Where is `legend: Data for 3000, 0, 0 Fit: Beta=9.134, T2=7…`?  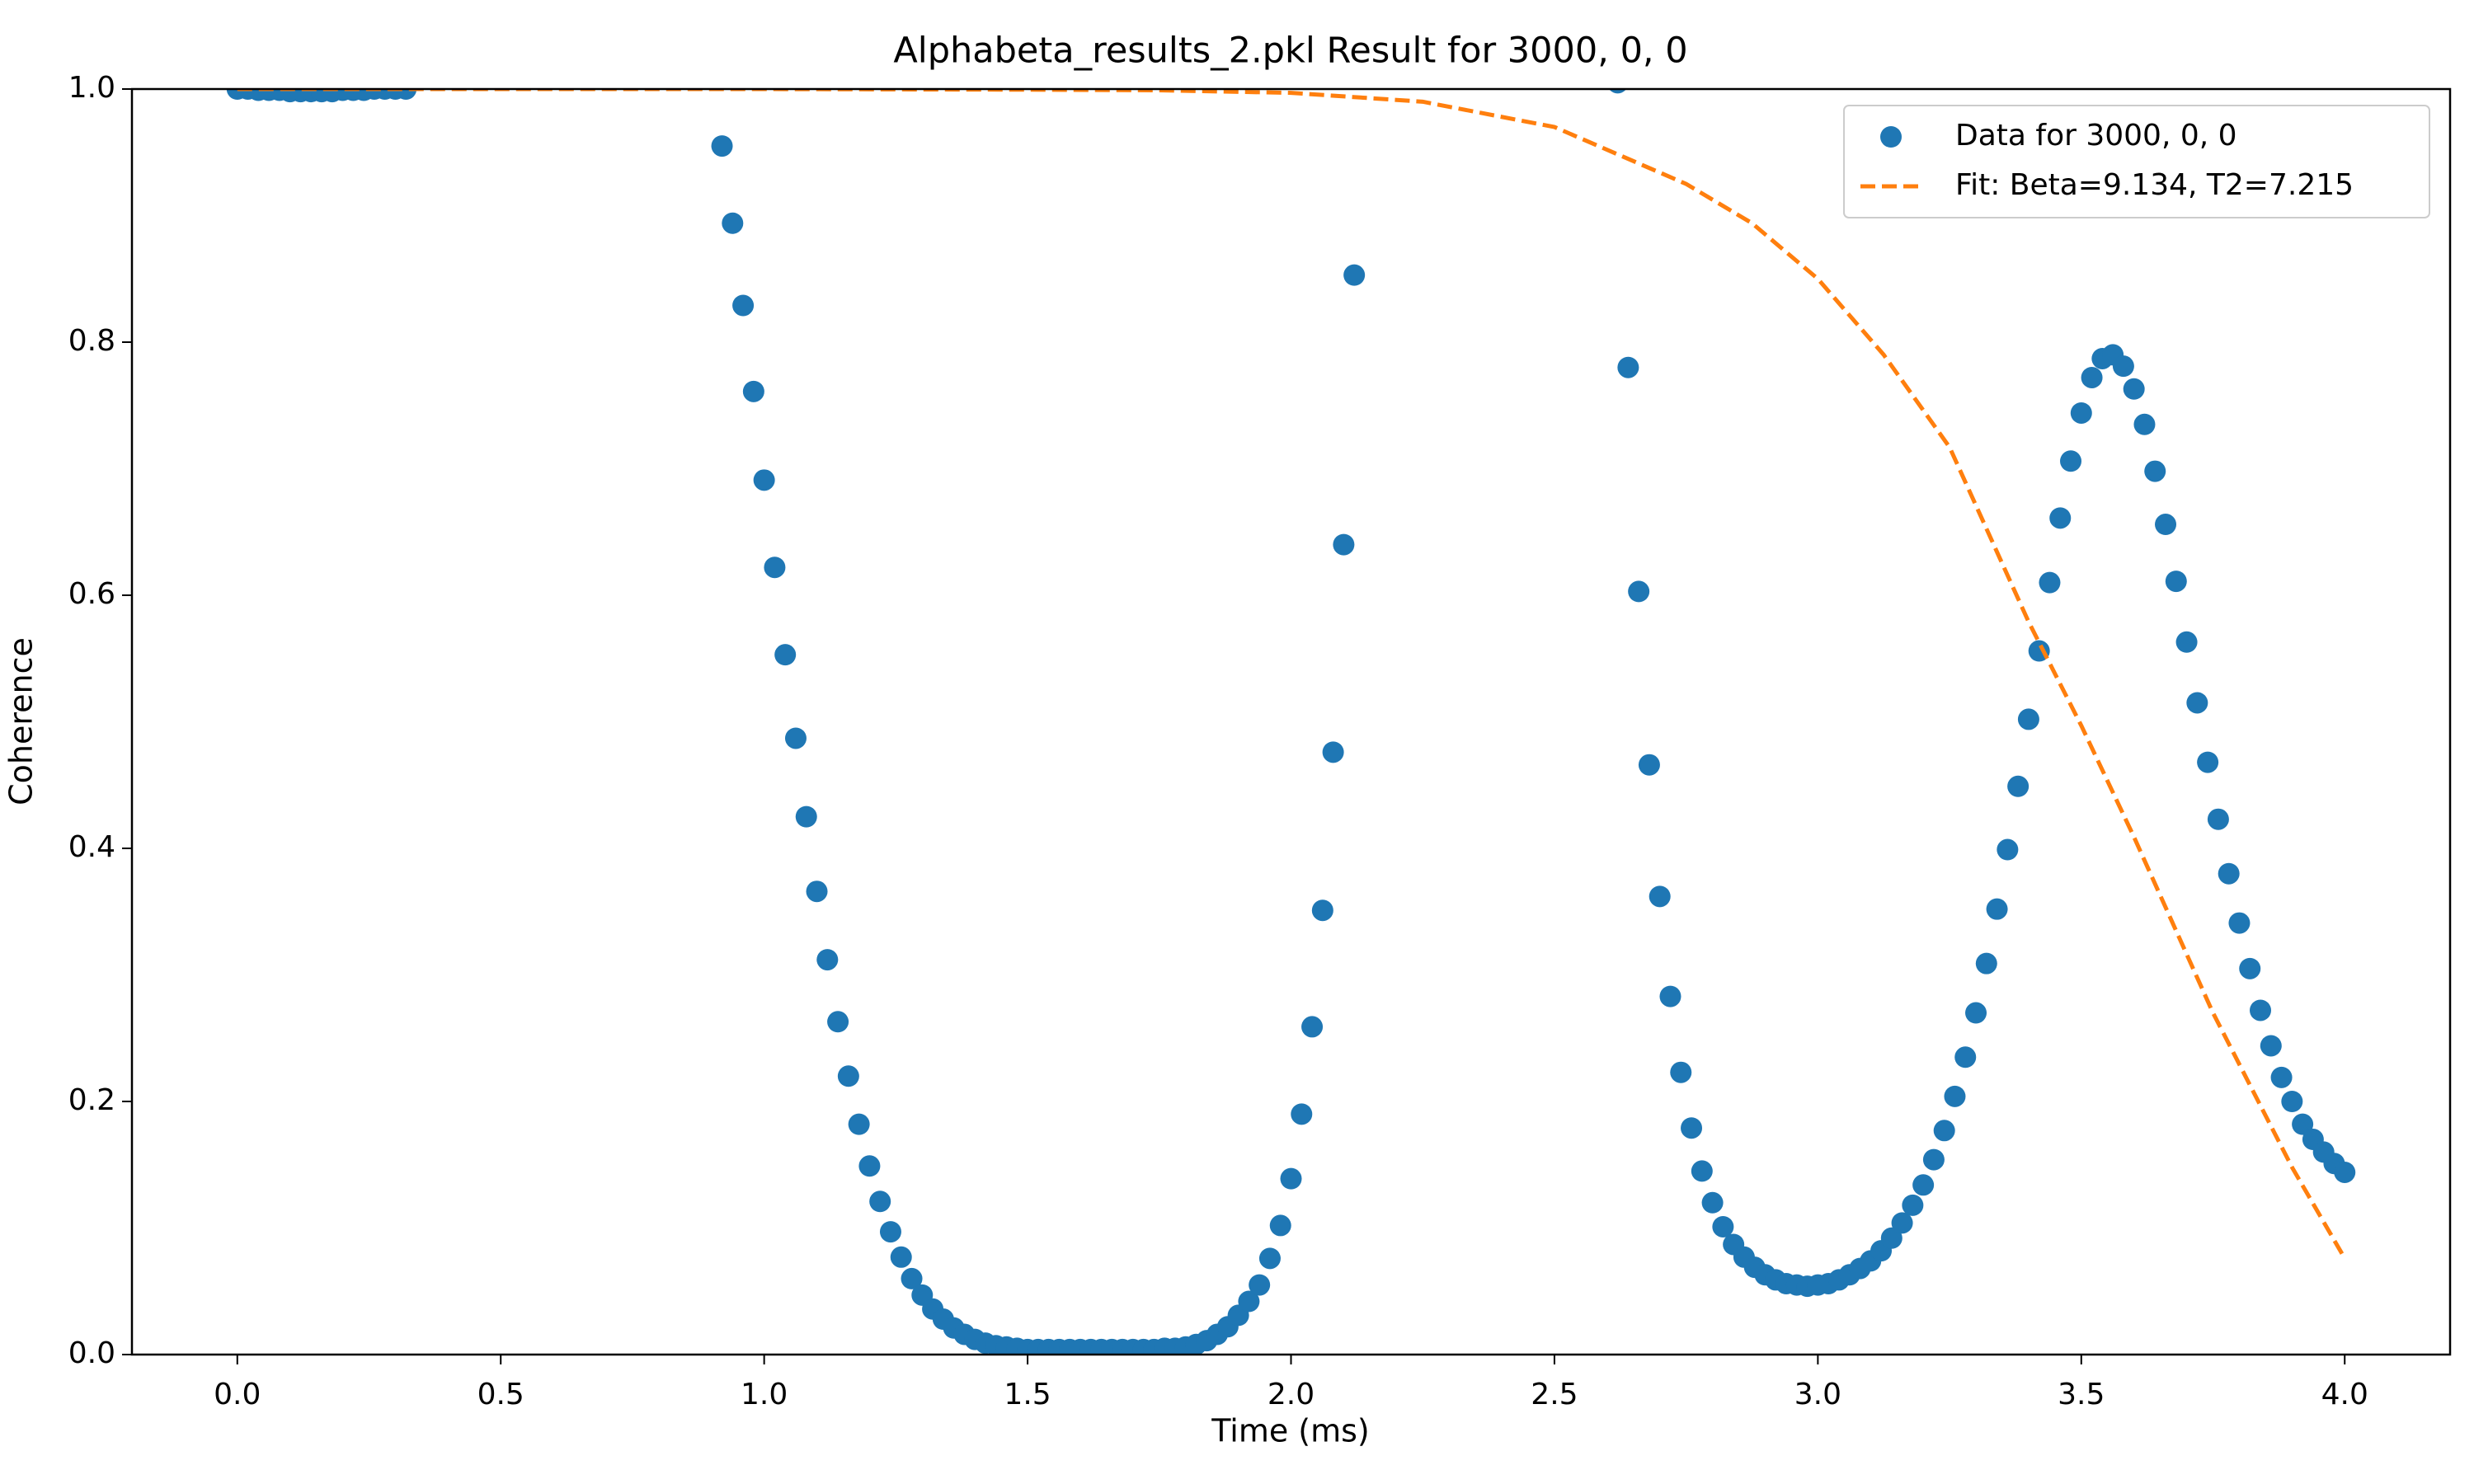
legend: Data for 3000, 0, 0 Fit: Beta=9.134, T2=7… is located at coordinates (2136, 161).